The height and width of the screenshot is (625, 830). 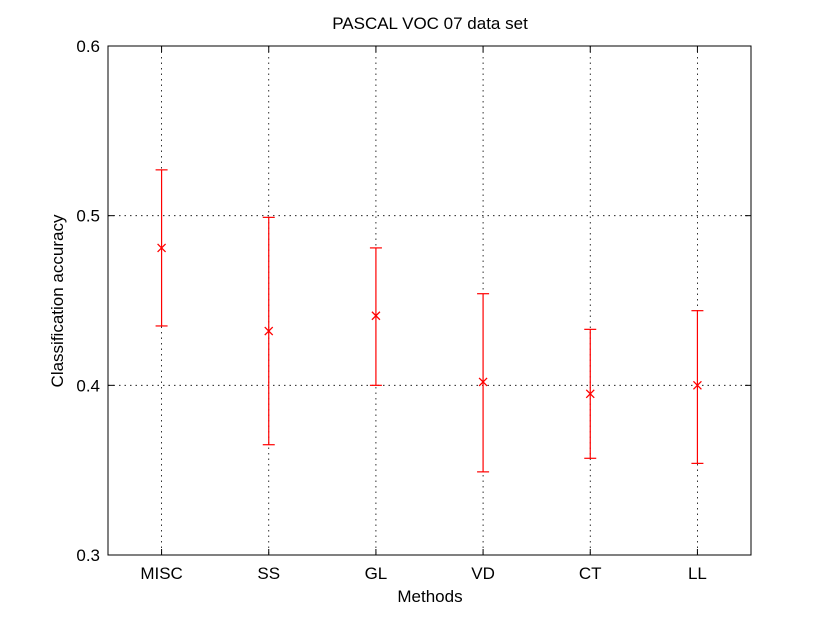 What do you see at coordinates (697, 573) in the screenshot?
I see `x-tick-label: LL` at bounding box center [697, 573].